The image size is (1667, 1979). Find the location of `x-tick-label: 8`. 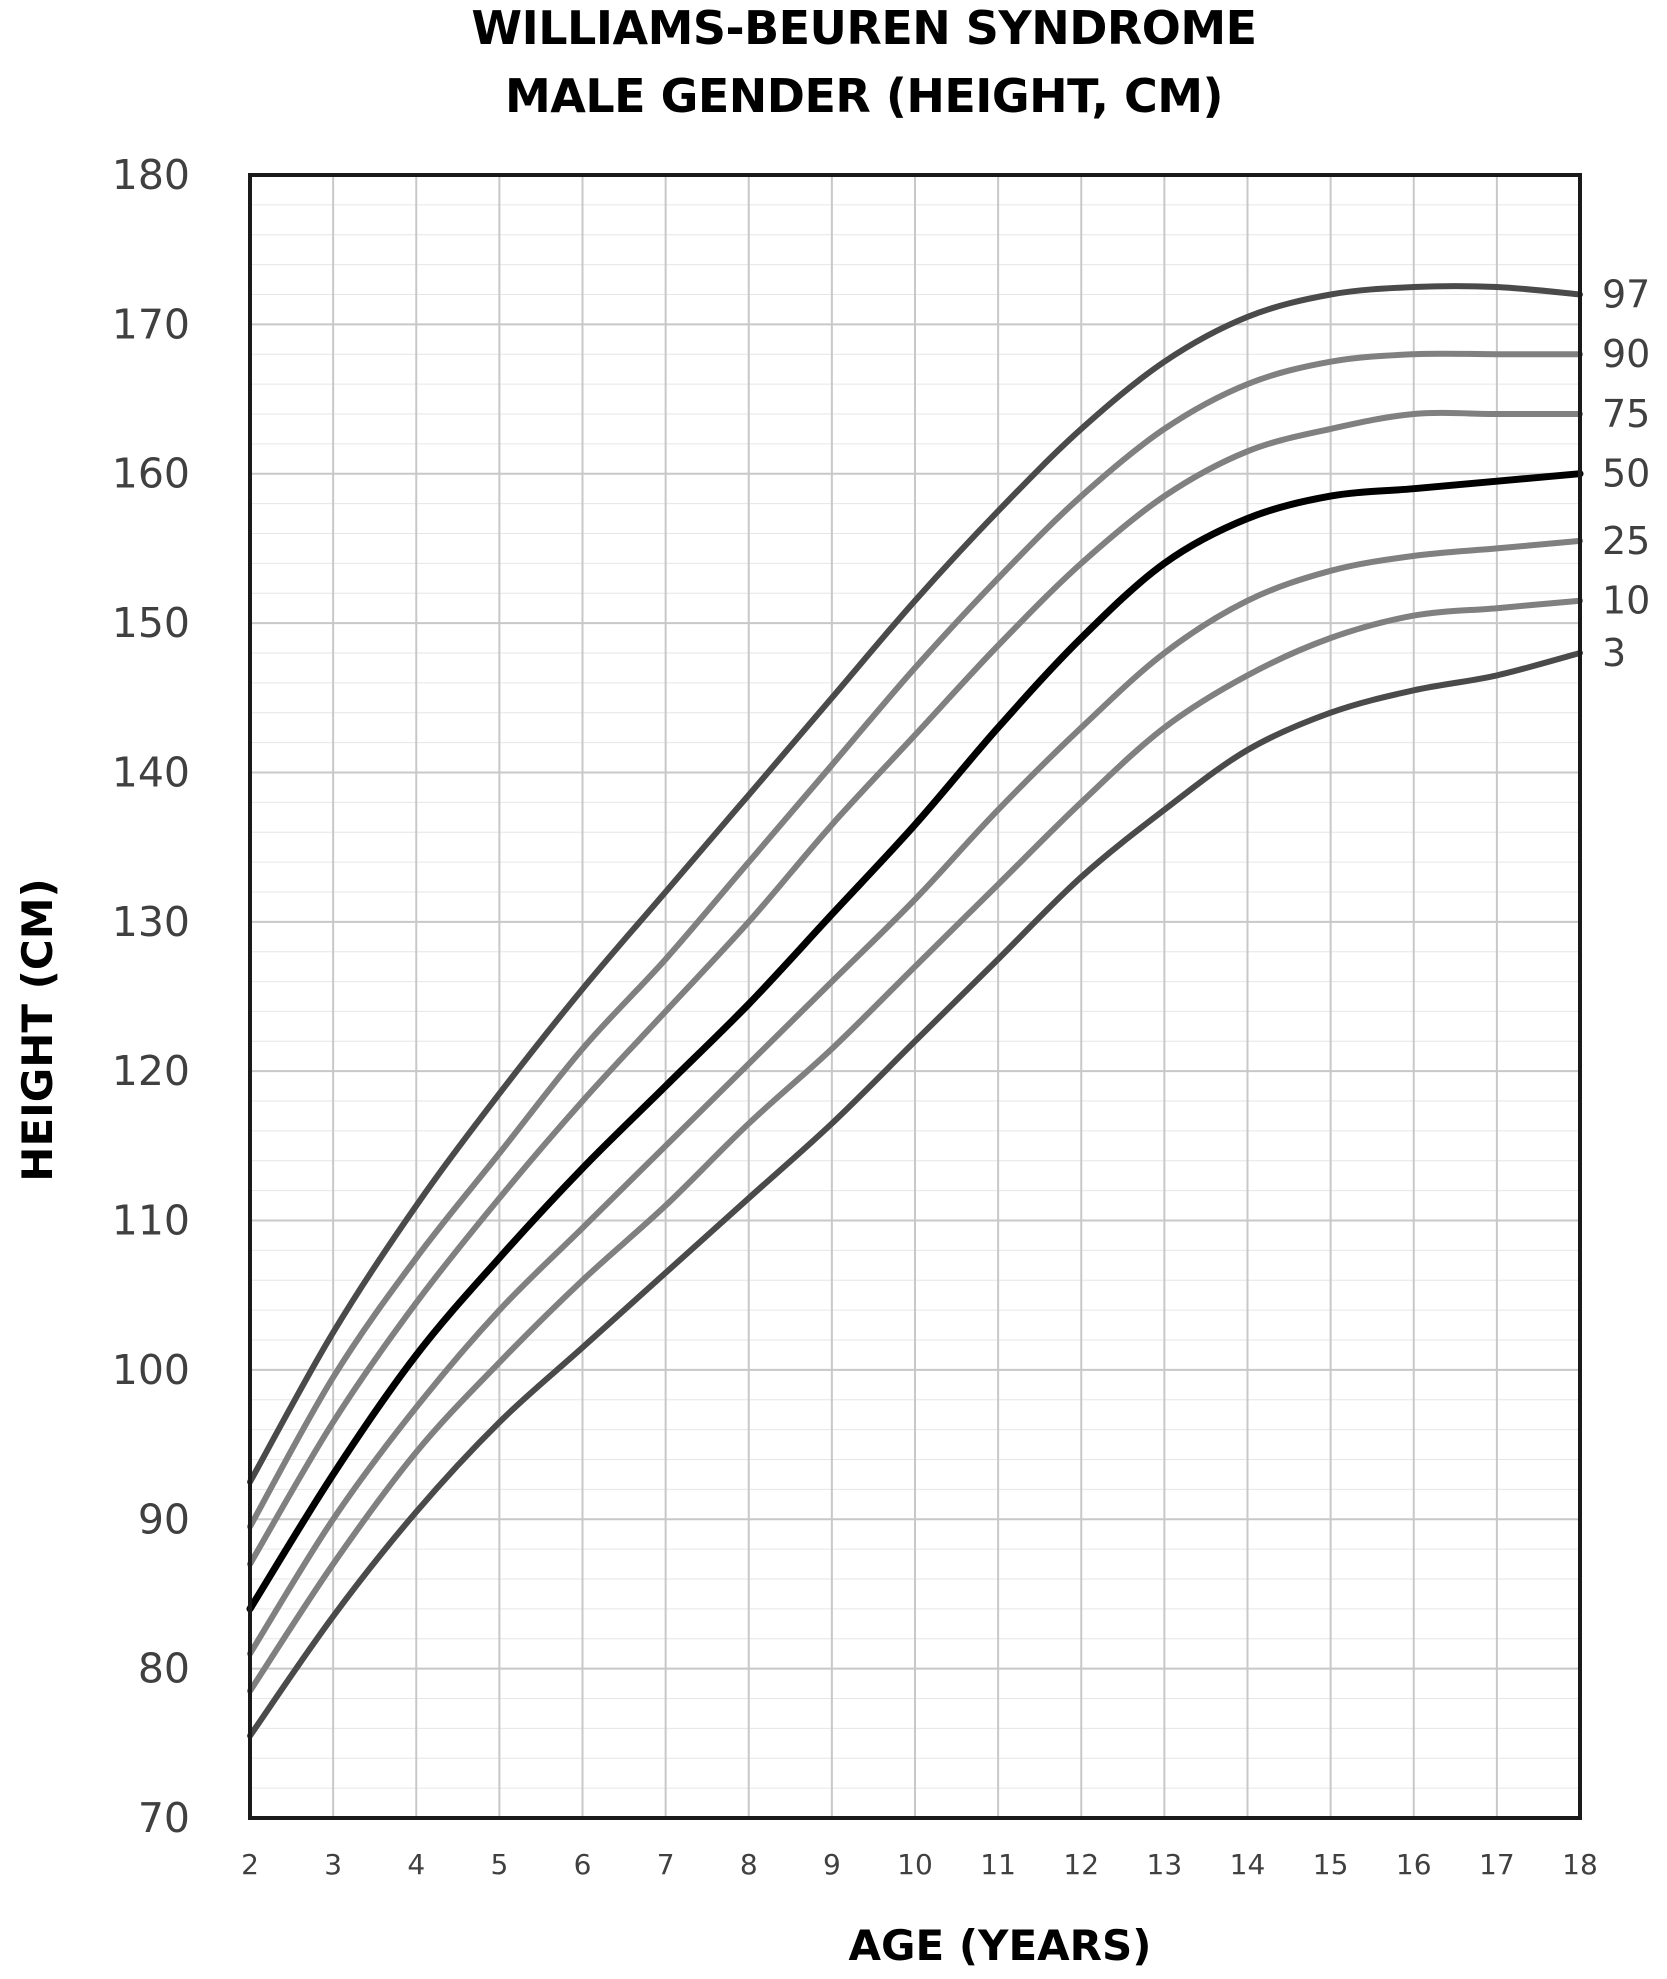

x-tick-label: 8 is located at coordinates (749, 1864).